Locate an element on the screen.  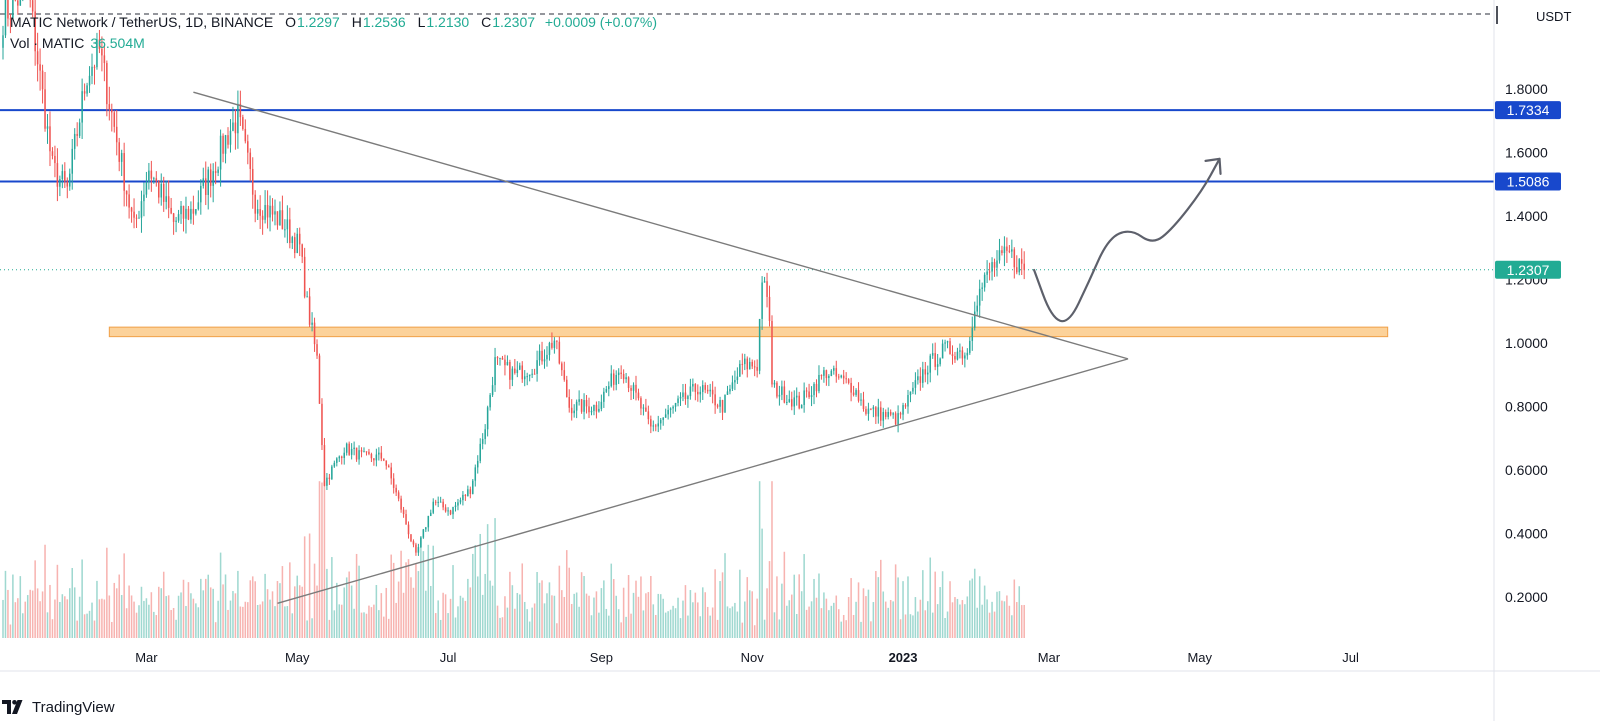
demand-zone is located at coordinates (748, 332).